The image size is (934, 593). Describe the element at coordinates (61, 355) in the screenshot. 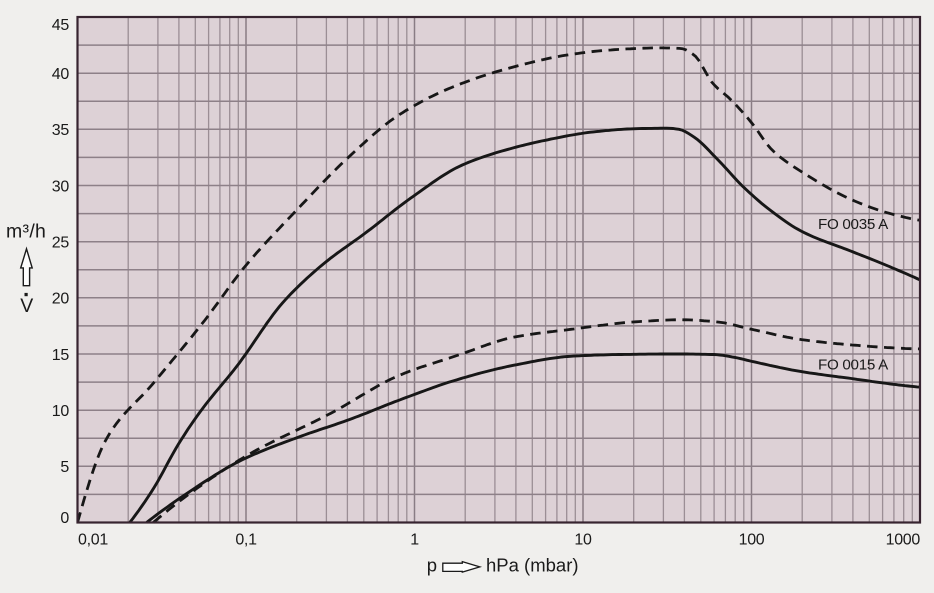

I see `svg-text: 15` at that location.